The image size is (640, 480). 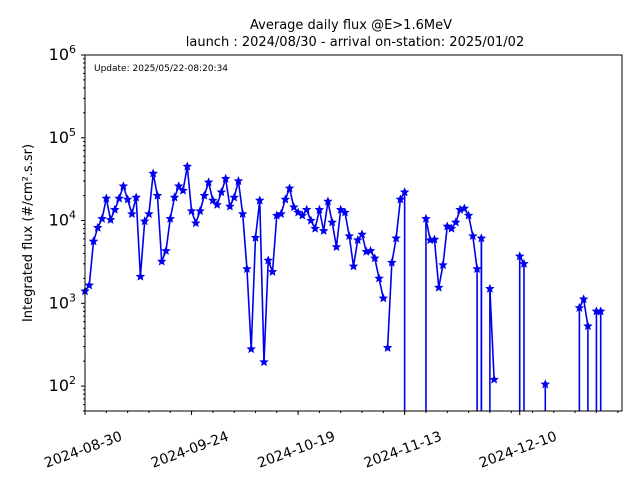 What do you see at coordinates (28, 233) in the screenshot?
I see `y-axis-label: Integrated flux (#/cm².s.sr)` at bounding box center [28, 233].